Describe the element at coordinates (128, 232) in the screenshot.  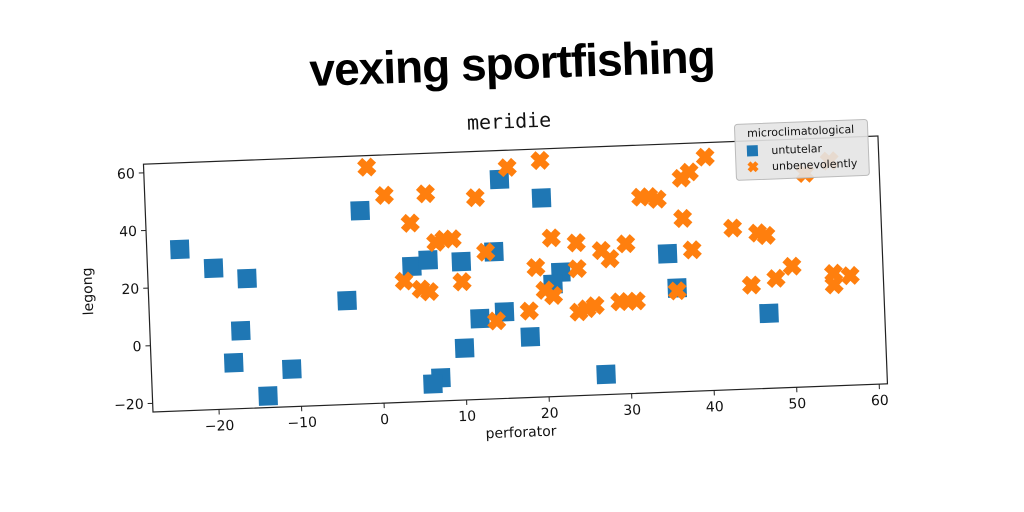
I see `y-tick-label: 40` at that location.